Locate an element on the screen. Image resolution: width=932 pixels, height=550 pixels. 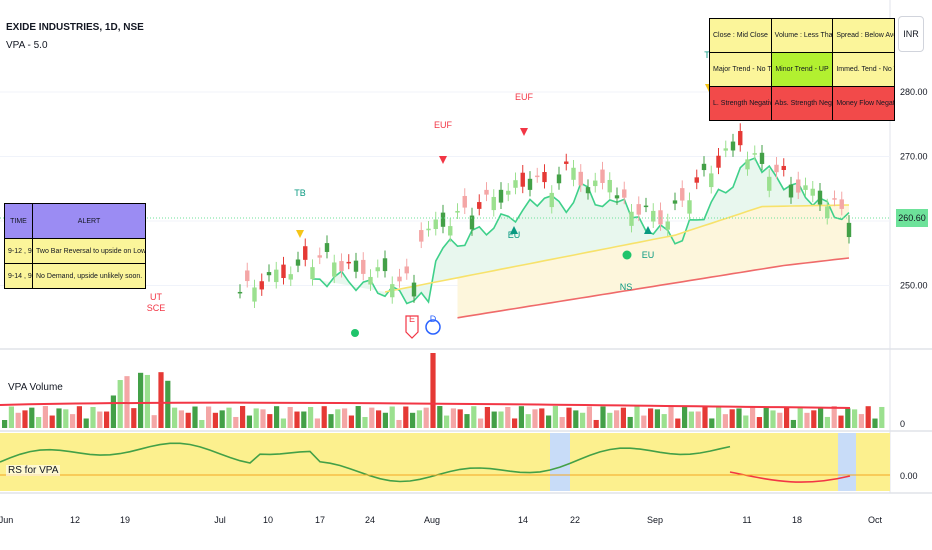
ema-band-fill is located at coordinates (653, 261).